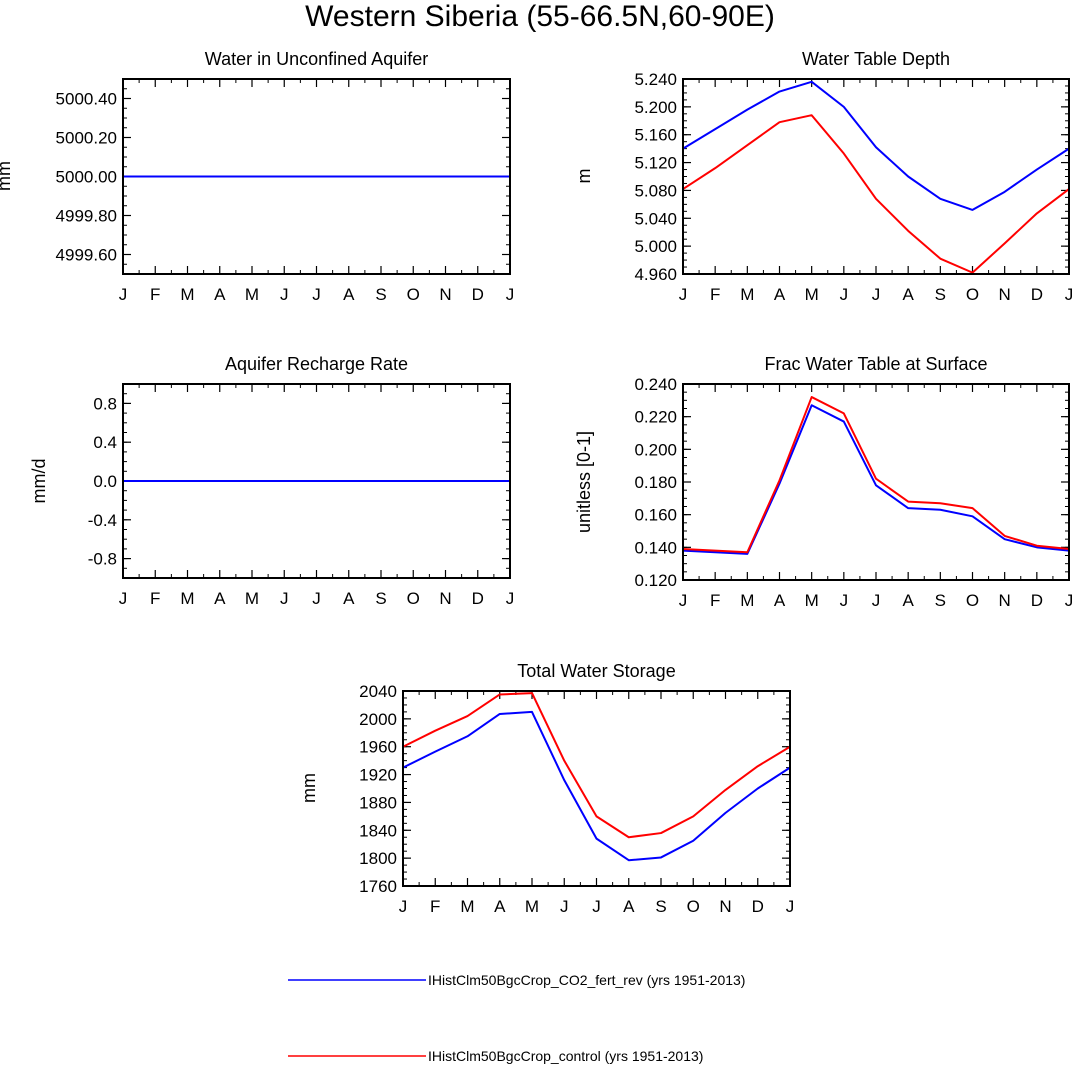  I want to click on y-tick-label: 5000.00, so click(86, 177).